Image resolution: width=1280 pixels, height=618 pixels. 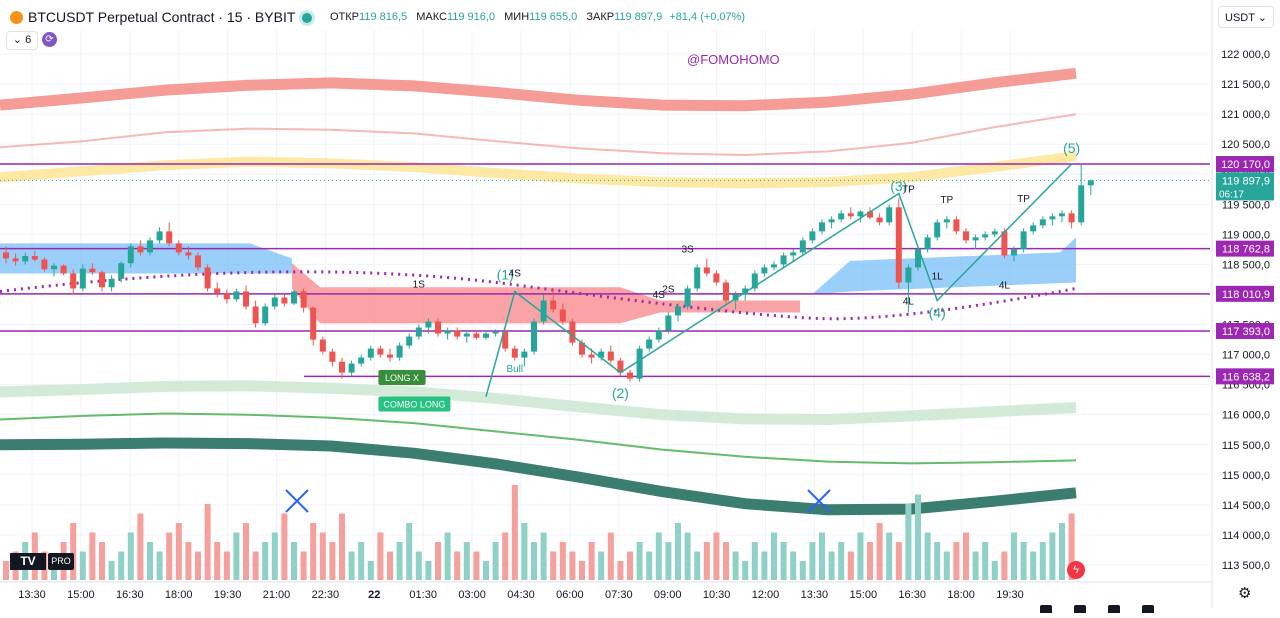 What do you see at coordinates (1240, 18) in the screenshot?
I see `currency-label: USDT` at bounding box center [1240, 18].